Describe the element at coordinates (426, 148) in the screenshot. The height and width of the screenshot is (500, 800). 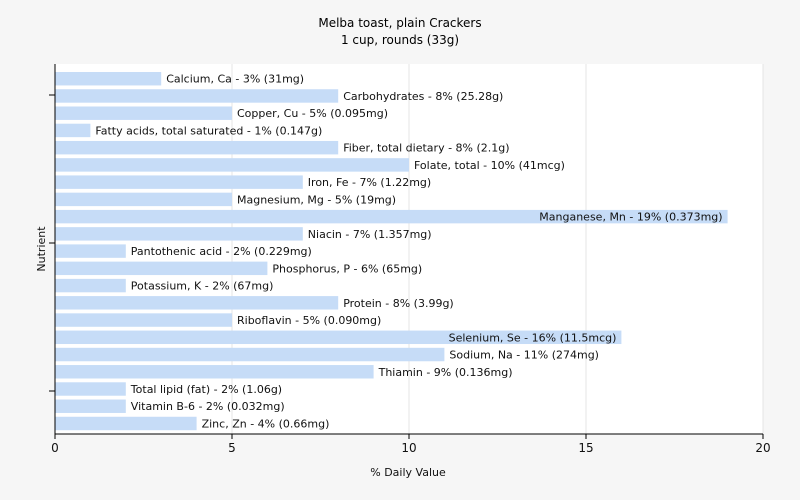
I see `bar-label: Fiber, total dietary - 8% (2.1g)` at that location.